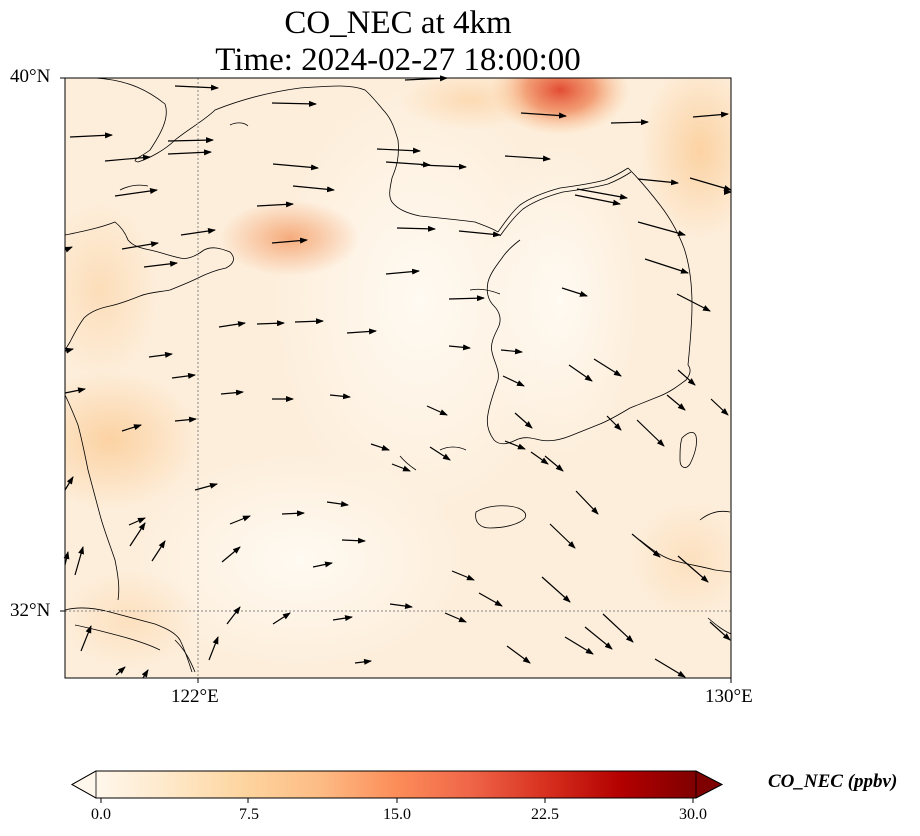 The height and width of the screenshot is (836, 920). Describe the element at coordinates (545, 814) in the screenshot. I see `colorbar-tick-label: 22.5` at that location.